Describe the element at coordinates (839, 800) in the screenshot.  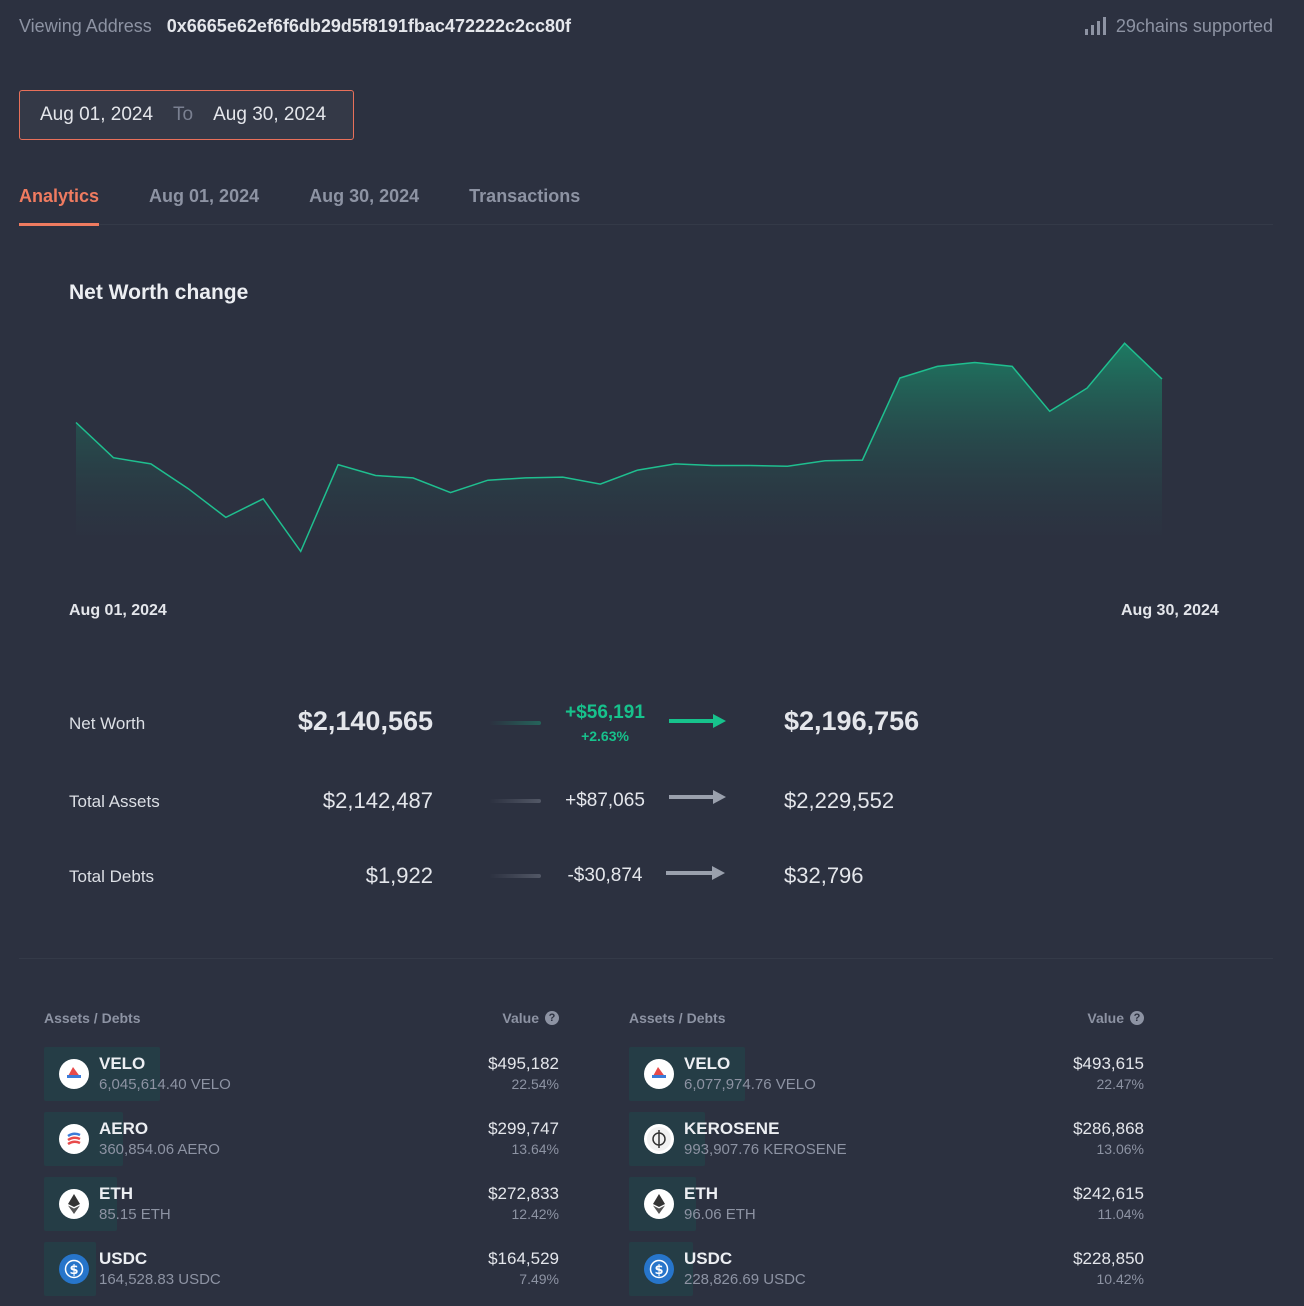
I see `total-assets-to: $2,229,552` at that location.